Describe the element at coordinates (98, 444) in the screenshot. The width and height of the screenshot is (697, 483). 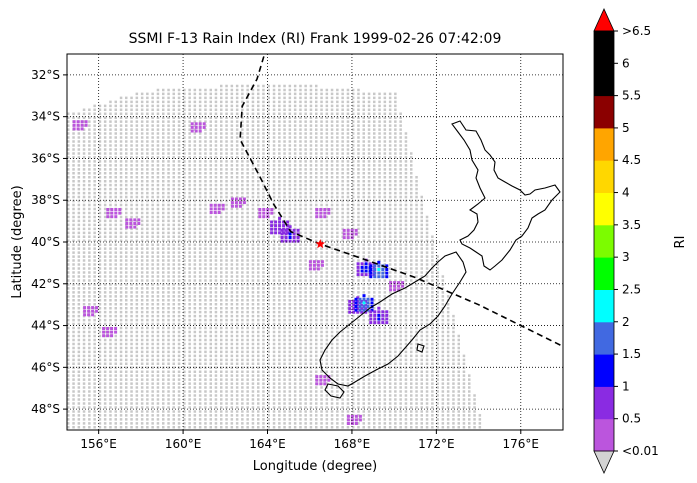
I see `x-tick-label: 156°E` at that location.